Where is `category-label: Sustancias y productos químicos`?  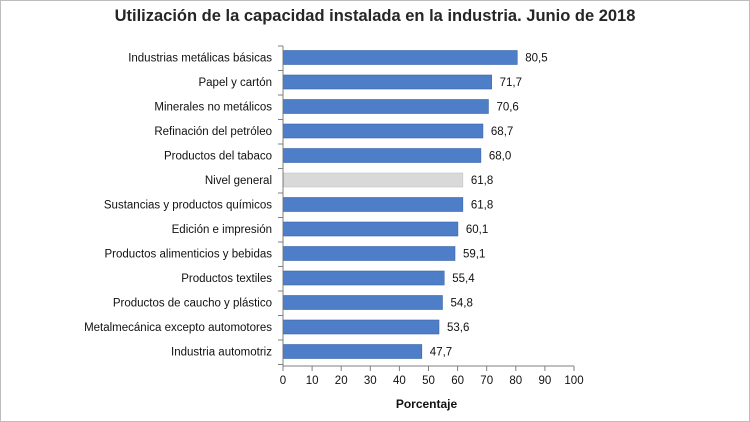
category-label: Sustancias y productos químicos is located at coordinates (188, 206).